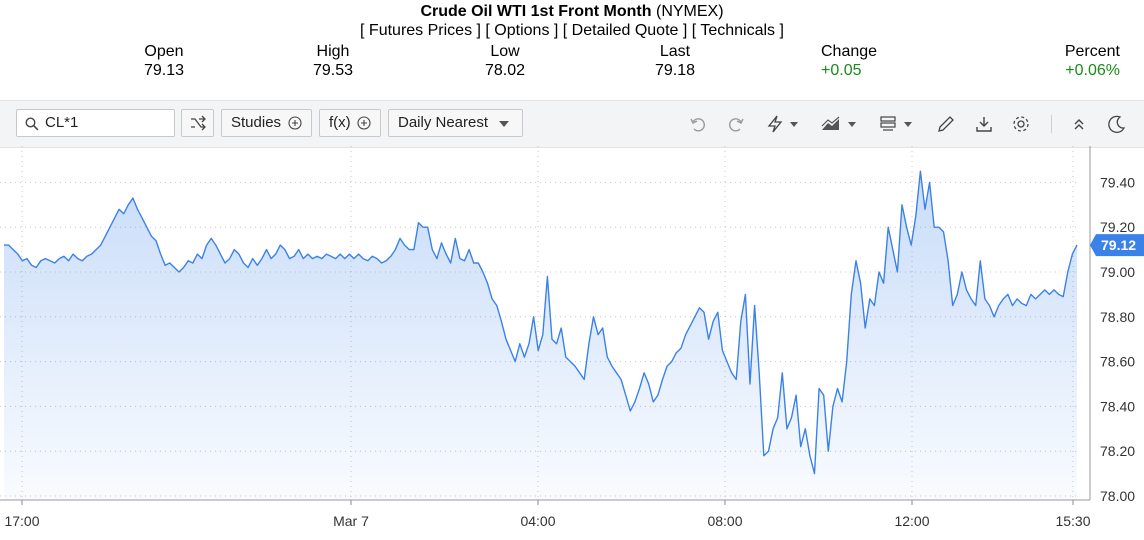 The image size is (1144, 540). What do you see at coordinates (841, 70) in the screenshot?
I see `change-value: +0.05` at bounding box center [841, 70].